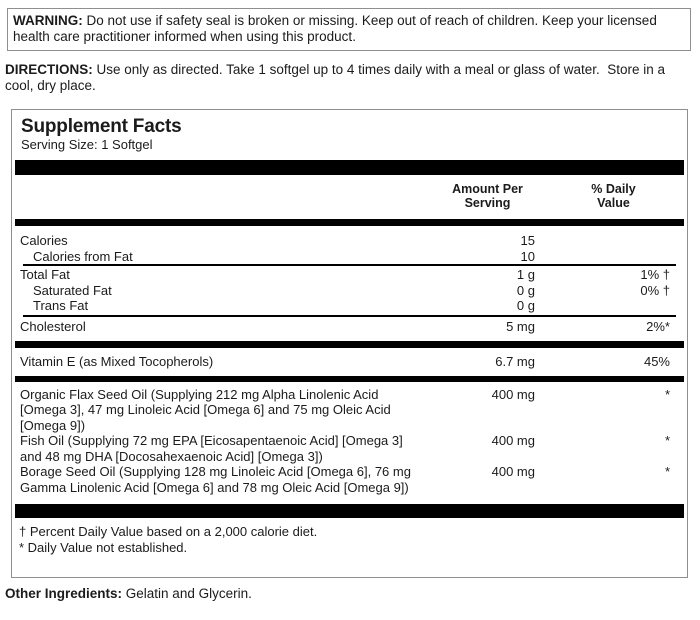  I want to click on column-header-daily-value: % Daily Value, so click(613, 196).